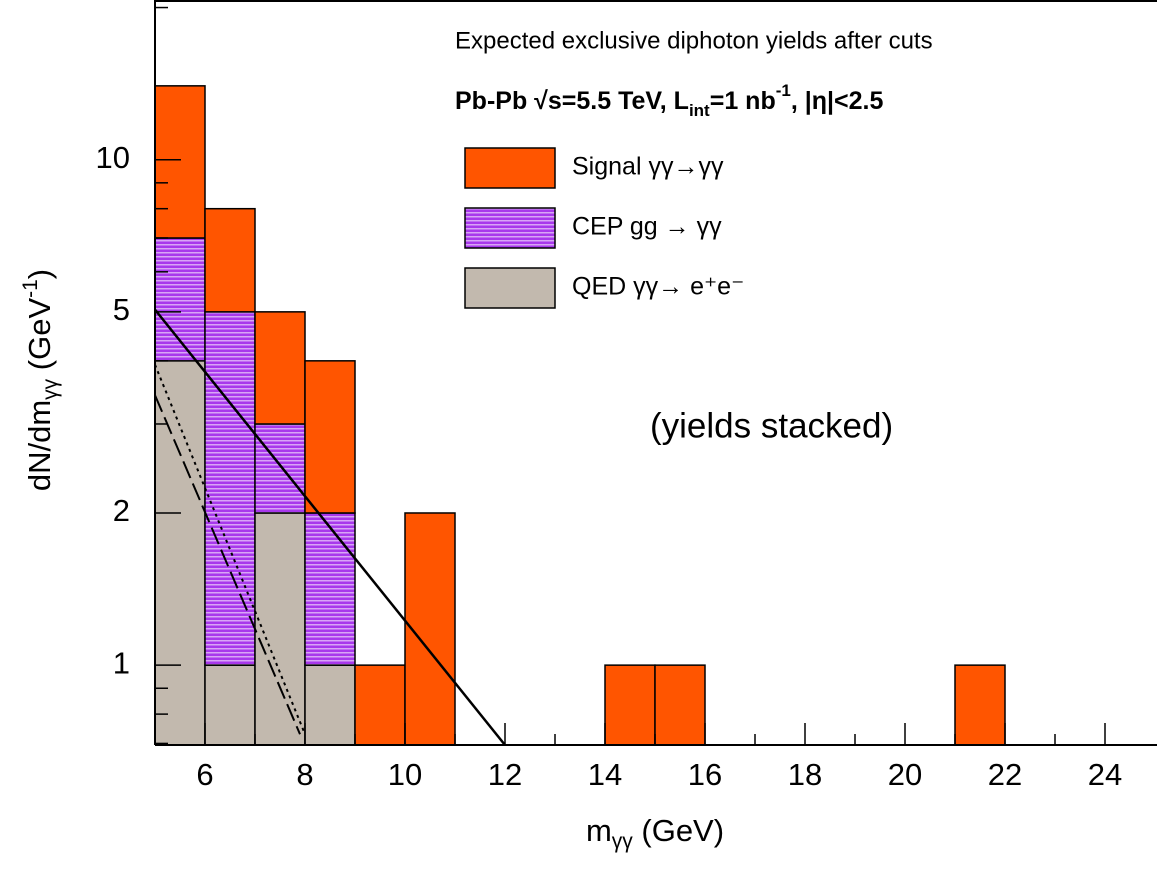 This screenshot has width=1157, height=869. I want to click on subtitle-part: int, so click(699, 110).